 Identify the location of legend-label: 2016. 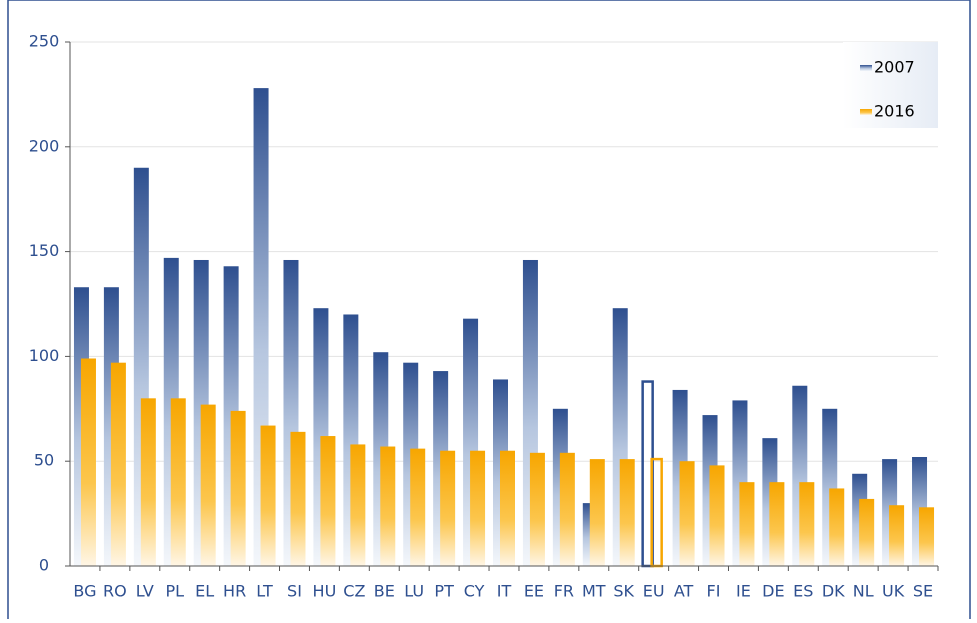
(894, 111).